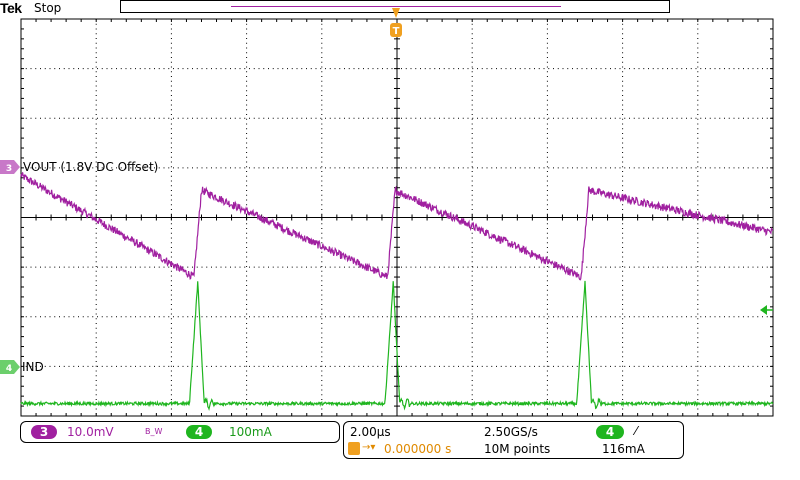 The width and height of the screenshot is (800, 480). Describe the element at coordinates (418, 449) in the screenshot. I see `trigger-delay: 0.000000 s` at that location.